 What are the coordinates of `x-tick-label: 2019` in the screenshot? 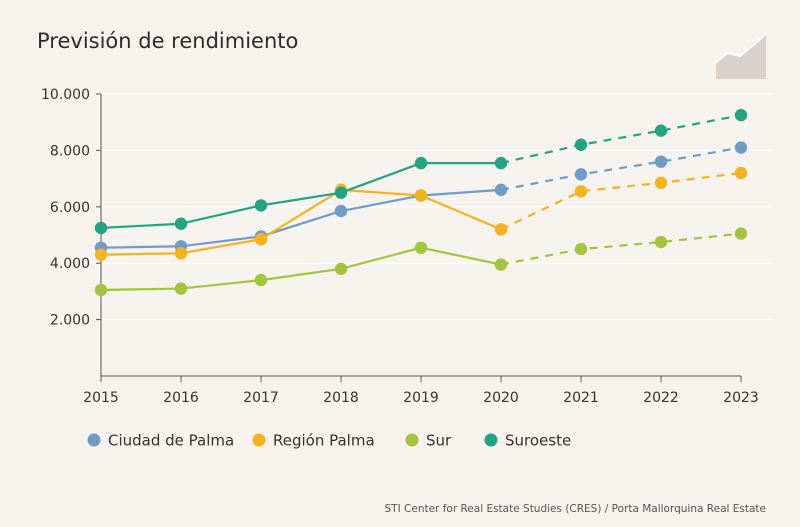 It's located at (421, 398).